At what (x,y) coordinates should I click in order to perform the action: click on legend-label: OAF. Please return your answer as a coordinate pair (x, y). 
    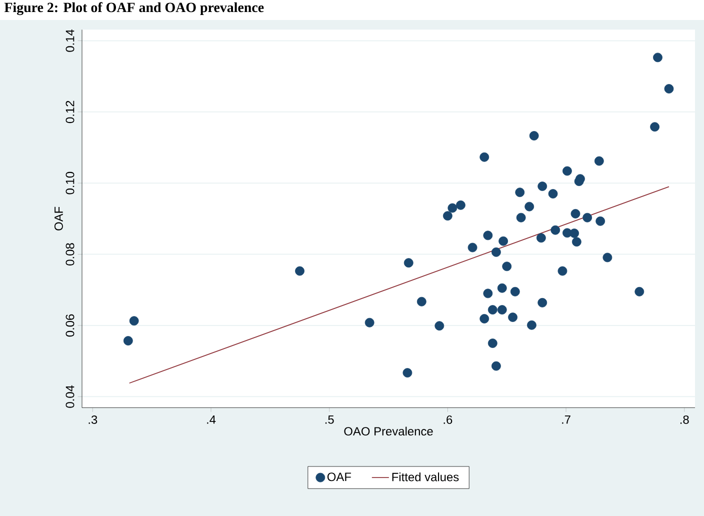
    Looking at the image, I should click on (339, 477).